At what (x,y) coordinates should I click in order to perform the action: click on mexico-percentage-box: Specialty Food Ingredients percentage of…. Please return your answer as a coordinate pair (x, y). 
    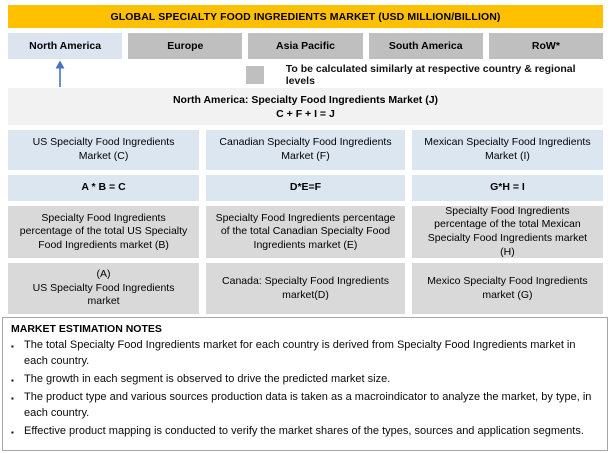
    Looking at the image, I should click on (507, 231).